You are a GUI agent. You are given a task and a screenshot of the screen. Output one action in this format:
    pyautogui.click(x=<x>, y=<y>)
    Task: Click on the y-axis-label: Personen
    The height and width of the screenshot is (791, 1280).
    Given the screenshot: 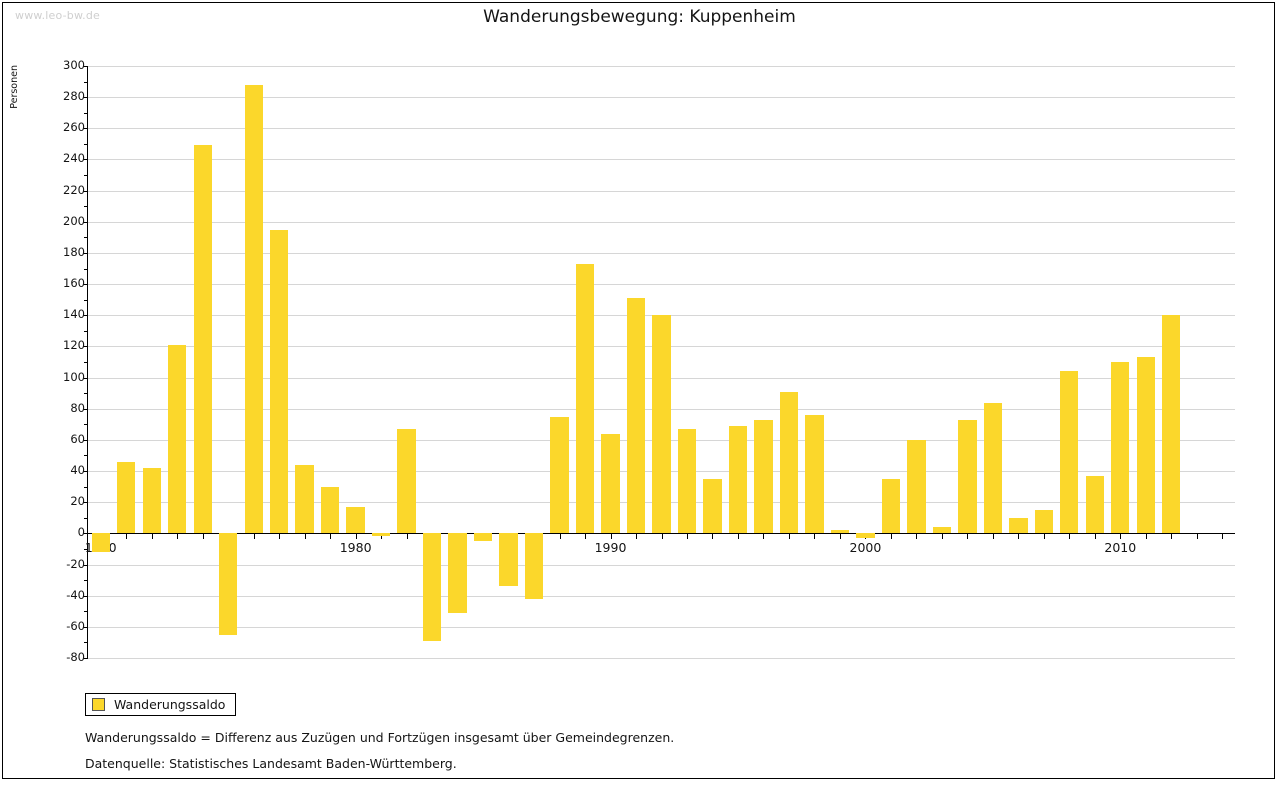 What is the action you would take?
    pyautogui.click(x=14, y=87)
    